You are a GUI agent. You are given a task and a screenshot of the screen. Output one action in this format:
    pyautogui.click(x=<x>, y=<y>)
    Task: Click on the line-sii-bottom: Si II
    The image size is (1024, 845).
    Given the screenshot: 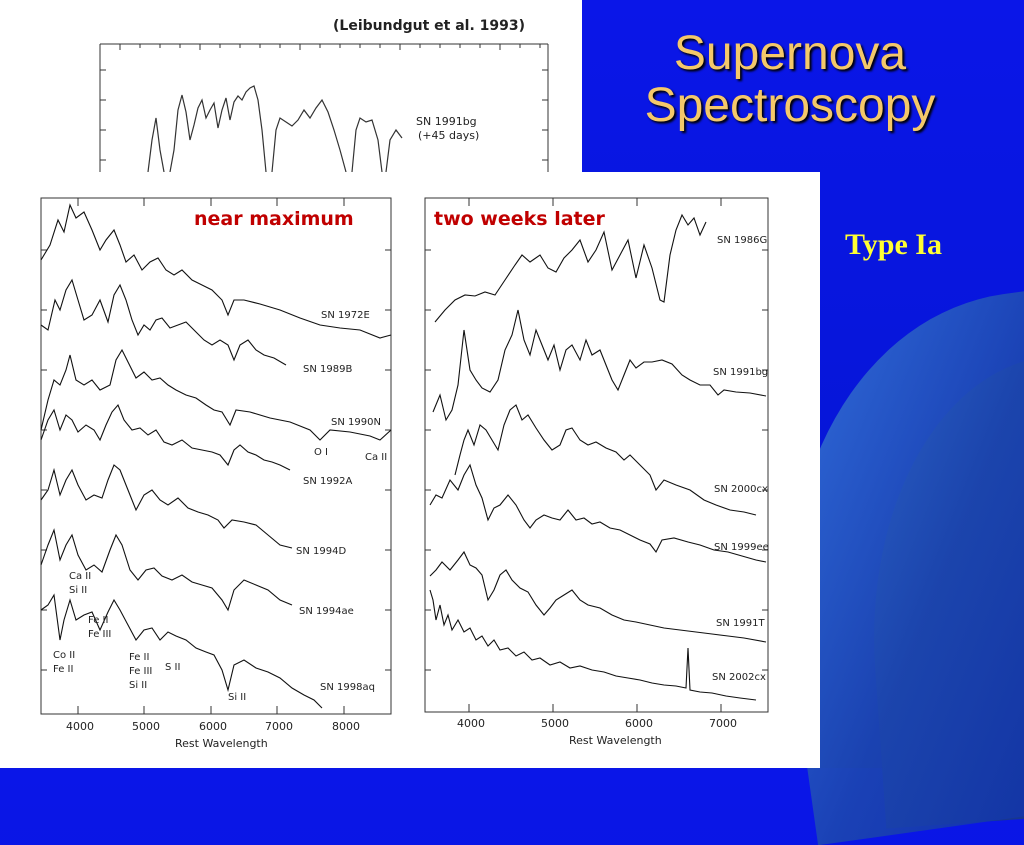 What is the action you would take?
    pyautogui.click(x=237, y=697)
    